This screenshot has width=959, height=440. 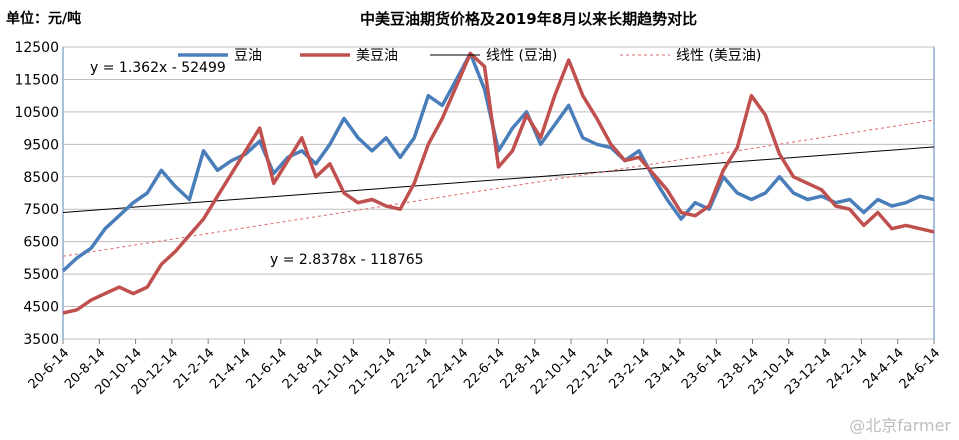 What do you see at coordinates (158, 68) in the screenshot?
I see `trend-equation: y = 1.362x - 52499` at bounding box center [158, 68].